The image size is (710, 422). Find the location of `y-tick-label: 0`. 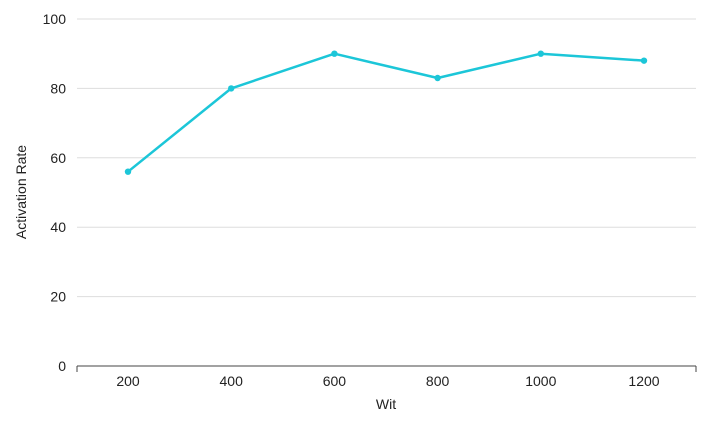

y-tick-label: 0 is located at coordinates (62, 366).